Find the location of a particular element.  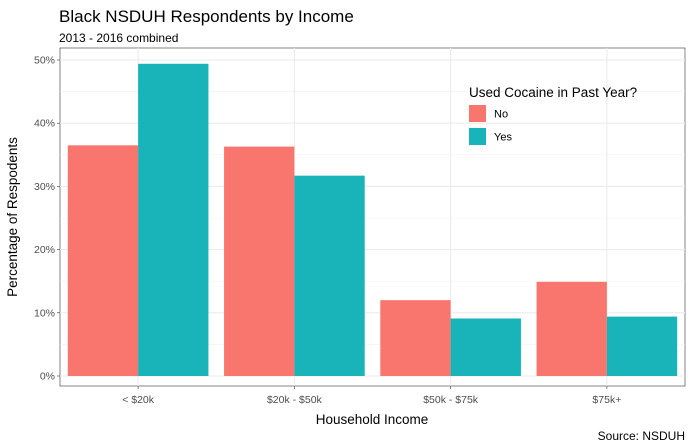

chart-subtitle: 2013 - 2016 combined is located at coordinates (118, 38).